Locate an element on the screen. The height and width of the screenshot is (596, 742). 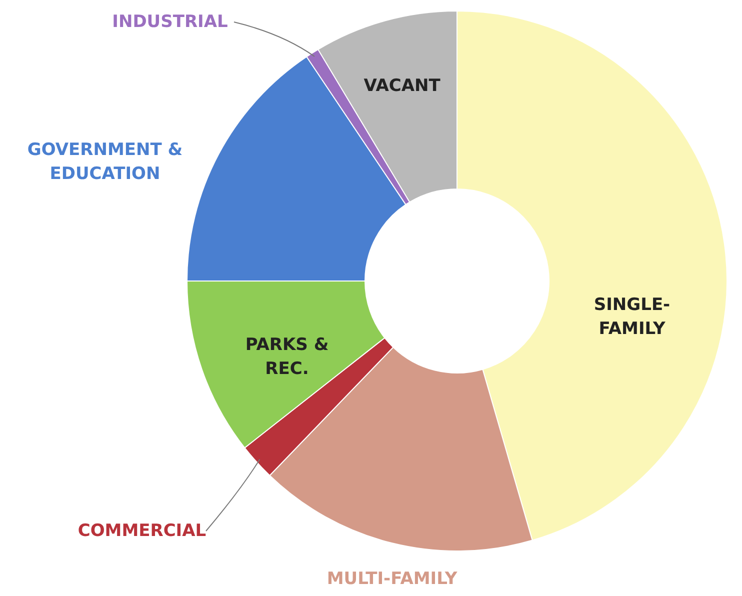
slice-label: MULTI-FAMILY is located at coordinates (392, 579).